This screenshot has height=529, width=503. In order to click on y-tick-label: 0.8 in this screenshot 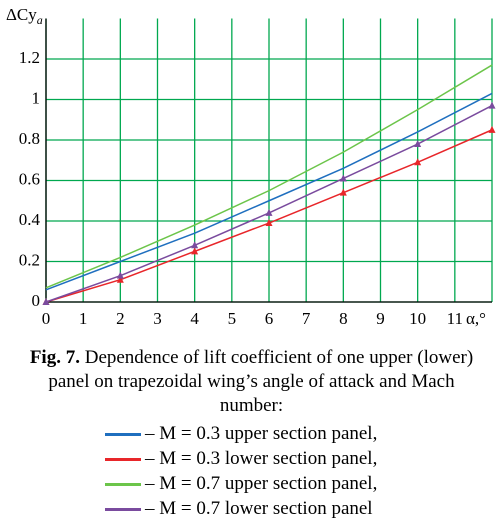, I will do `click(29, 138)`.